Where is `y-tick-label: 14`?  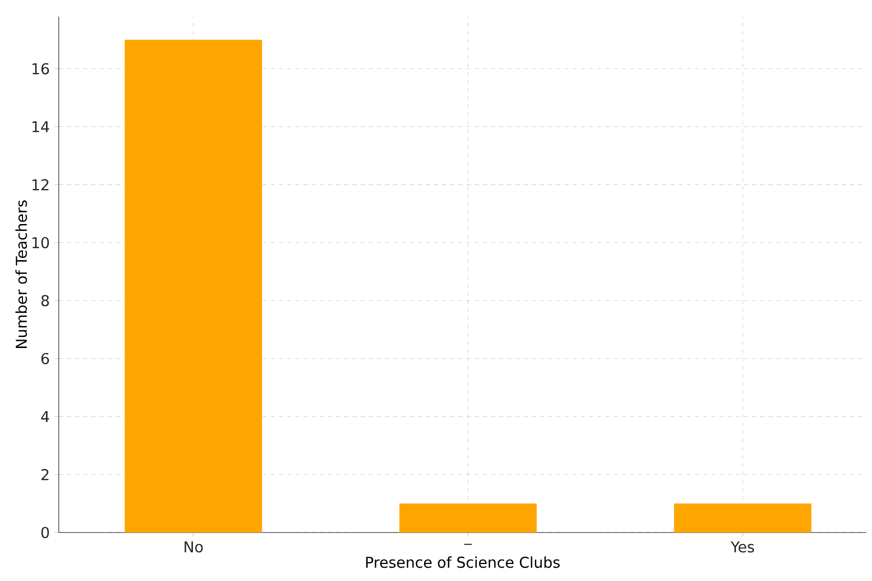 y-tick-label: 14 is located at coordinates (41, 126).